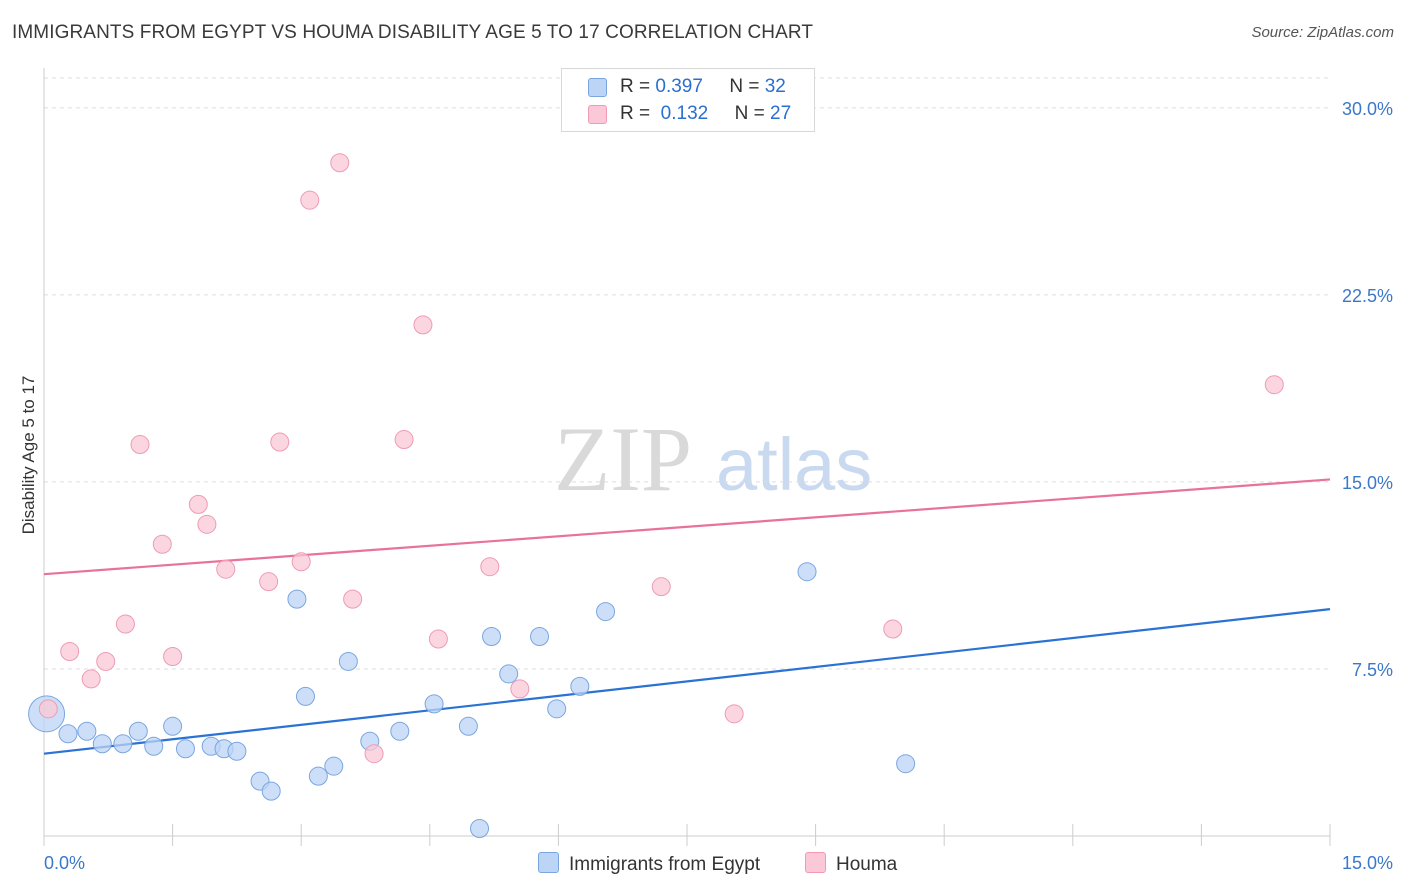 The height and width of the screenshot is (892, 1406). Describe the element at coordinates (687, 527) in the screenshot. I see `houma-trend-line` at that location.